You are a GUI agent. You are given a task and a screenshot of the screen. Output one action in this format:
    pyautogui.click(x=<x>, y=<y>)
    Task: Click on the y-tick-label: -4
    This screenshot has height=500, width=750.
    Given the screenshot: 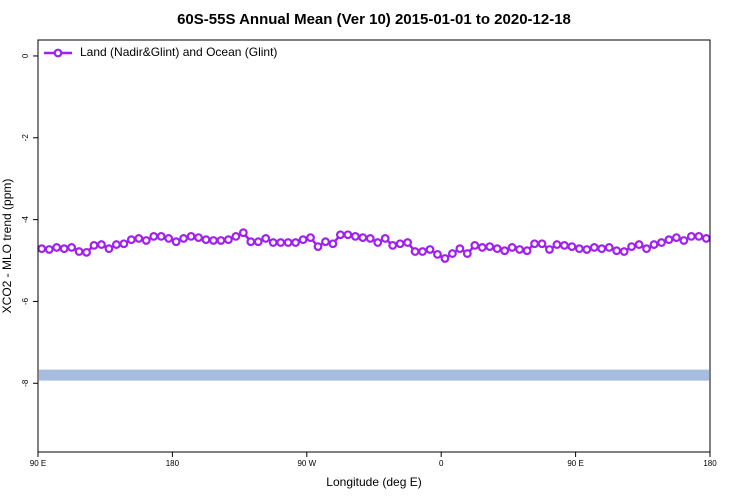 What is the action you would take?
    pyautogui.click(x=25, y=220)
    